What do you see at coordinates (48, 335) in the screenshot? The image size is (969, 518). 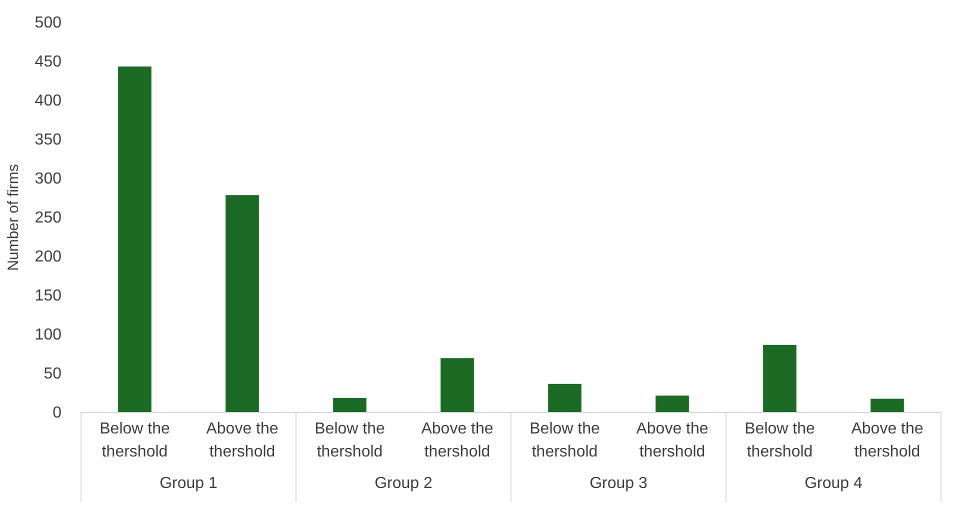 I see `y-tick-label: 100` at bounding box center [48, 335].